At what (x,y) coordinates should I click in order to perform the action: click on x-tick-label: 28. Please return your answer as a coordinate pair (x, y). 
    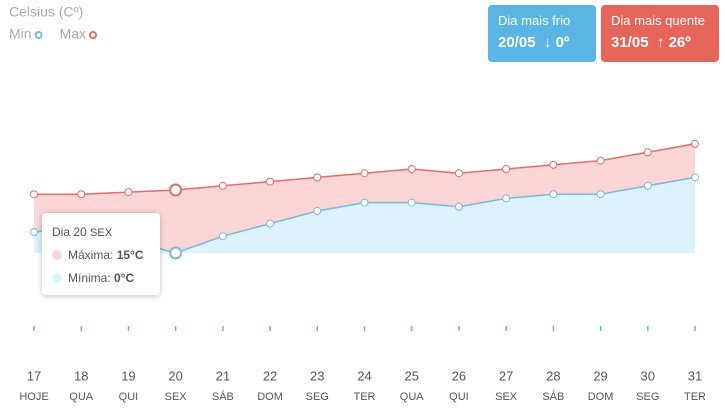
    Looking at the image, I should click on (553, 375).